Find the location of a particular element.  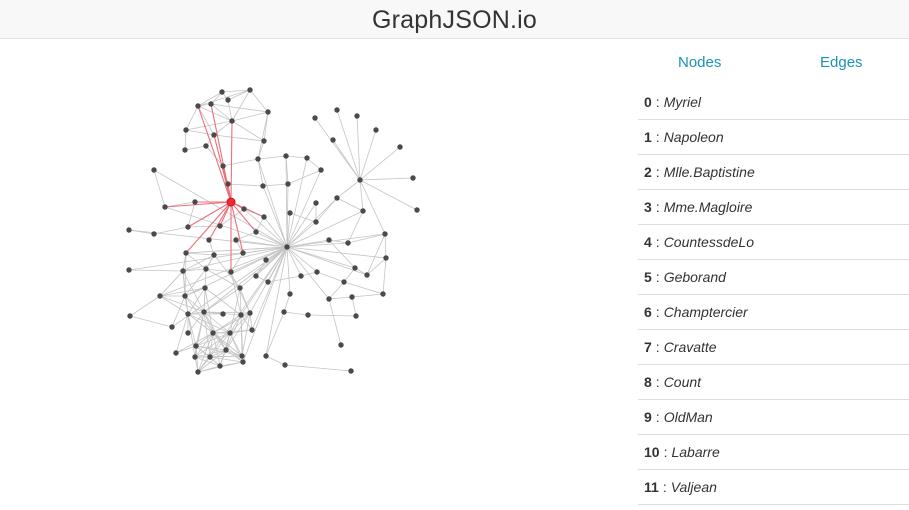

node-list-item: 9: OldMan is located at coordinates (773, 417).